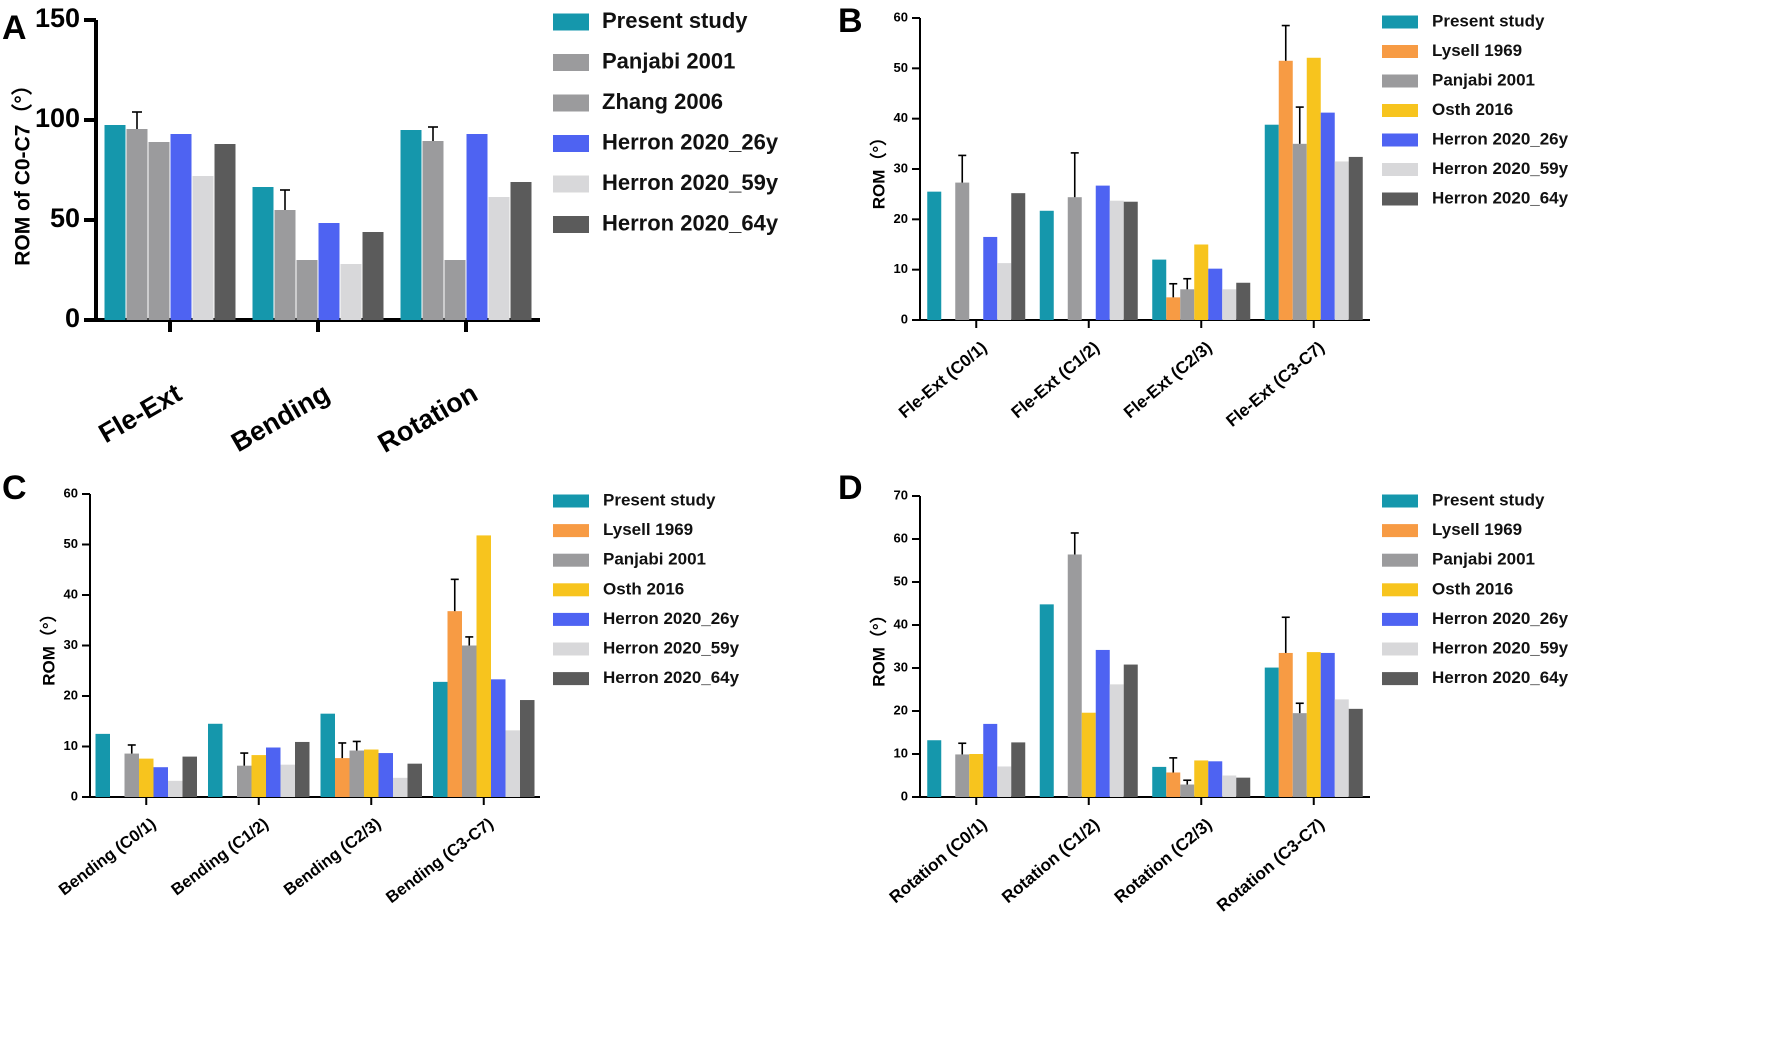 This screenshot has height=1041, width=1772. I want to click on panel-d-category-label: Rotation (C0/1), so click(938, 861).